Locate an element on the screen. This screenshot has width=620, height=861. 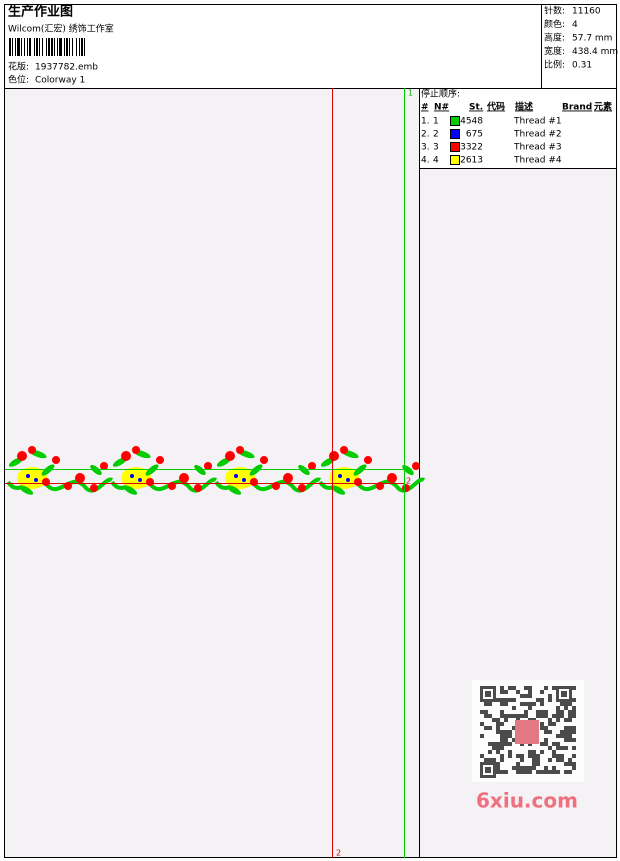
barcode is located at coordinates (47, 47).